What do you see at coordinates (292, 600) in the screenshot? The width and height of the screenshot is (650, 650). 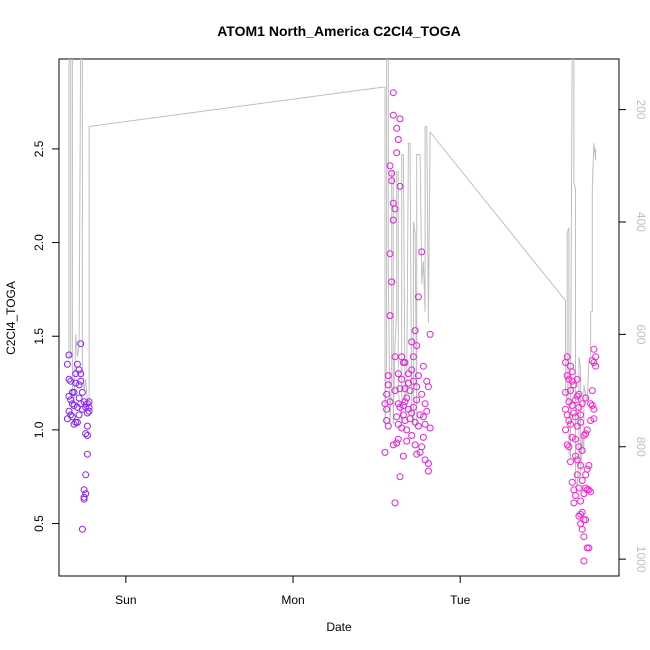 I see `x-tick-label: Mon` at bounding box center [292, 600].